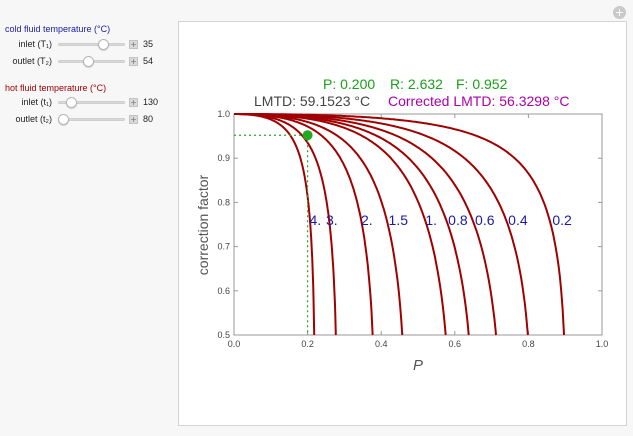 The image size is (633, 436). Describe the element at coordinates (91, 102) in the screenshot. I see `hot-inlet-slider` at that location.